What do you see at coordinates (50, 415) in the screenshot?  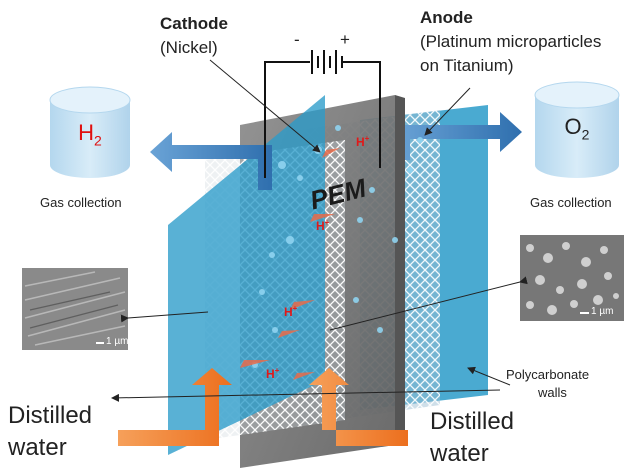 I see `distilled-water-left-1: Distilled` at bounding box center [50, 415].